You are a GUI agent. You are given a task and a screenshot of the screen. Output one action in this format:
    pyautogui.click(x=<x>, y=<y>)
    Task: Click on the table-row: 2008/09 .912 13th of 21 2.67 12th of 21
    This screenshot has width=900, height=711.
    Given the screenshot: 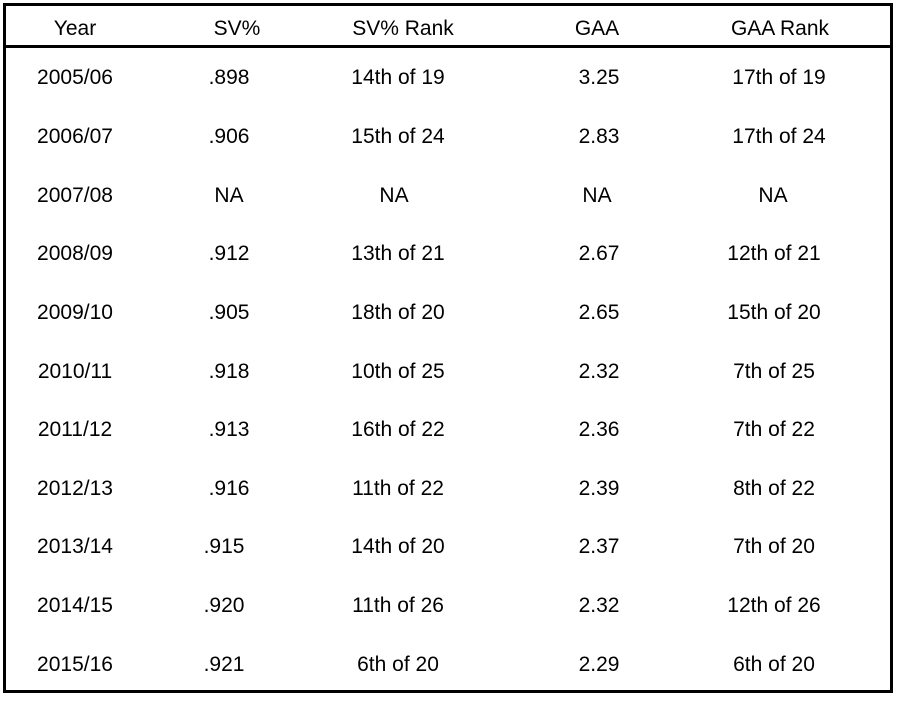 What is the action you would take?
    pyautogui.click(x=448, y=271)
    